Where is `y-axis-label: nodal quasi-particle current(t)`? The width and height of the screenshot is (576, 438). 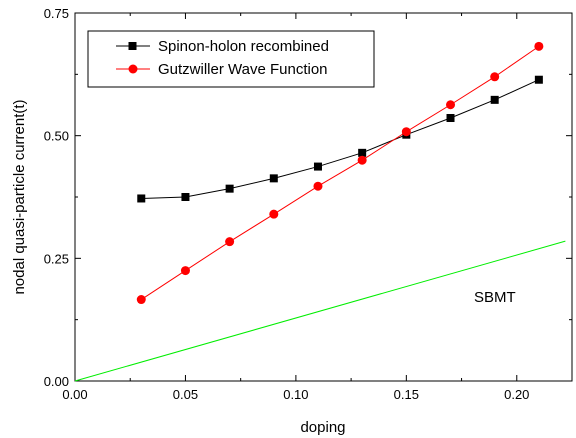
y-axis-label: nodal quasi-particle current(t) is located at coordinates (19, 196).